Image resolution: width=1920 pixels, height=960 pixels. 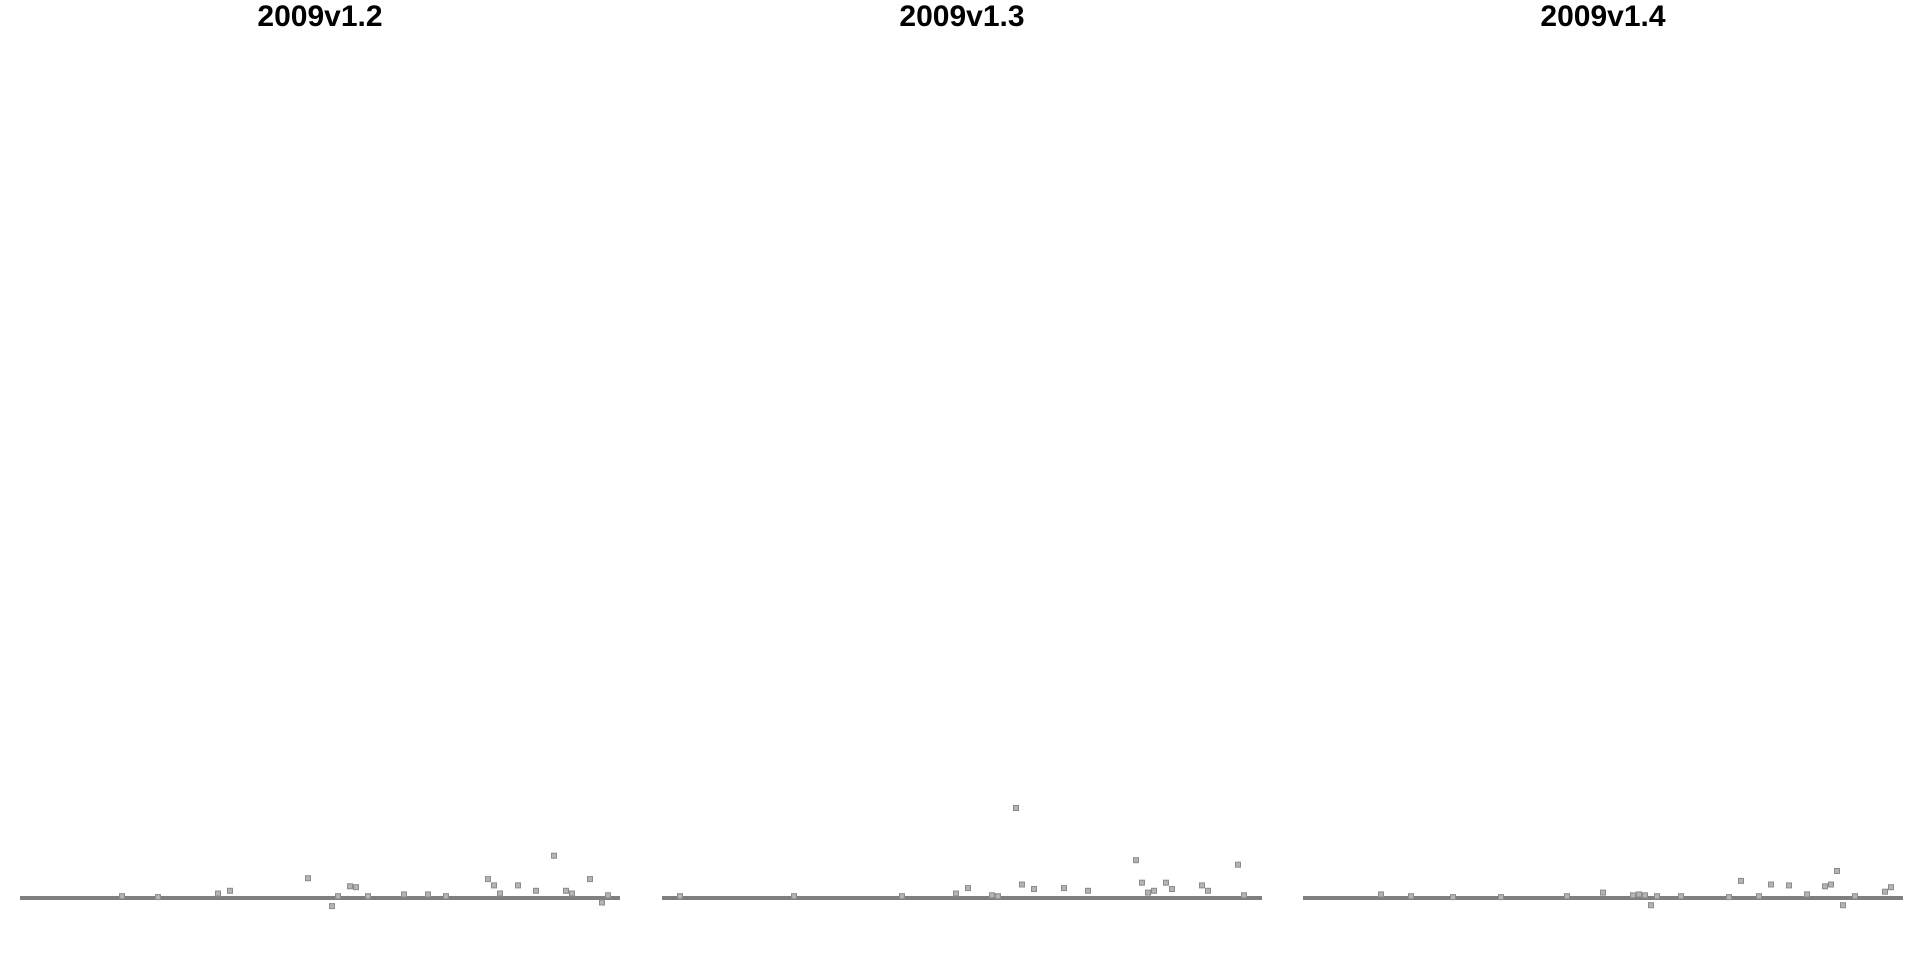 What do you see at coordinates (1602, 16) in the screenshot?
I see `panel-title: 2009v1.4` at bounding box center [1602, 16].